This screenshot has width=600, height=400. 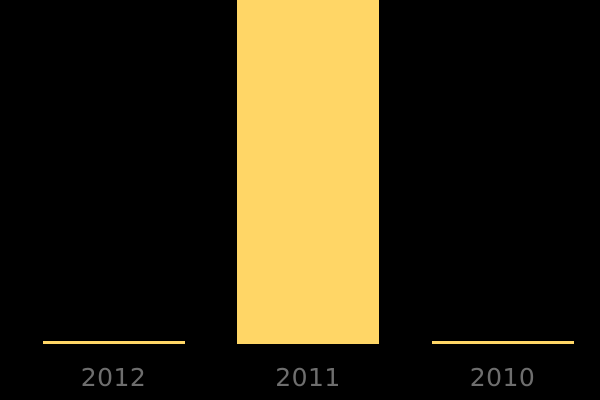 What do you see at coordinates (502, 377) in the screenshot?
I see `x-axis-label-2010: 2010` at bounding box center [502, 377].